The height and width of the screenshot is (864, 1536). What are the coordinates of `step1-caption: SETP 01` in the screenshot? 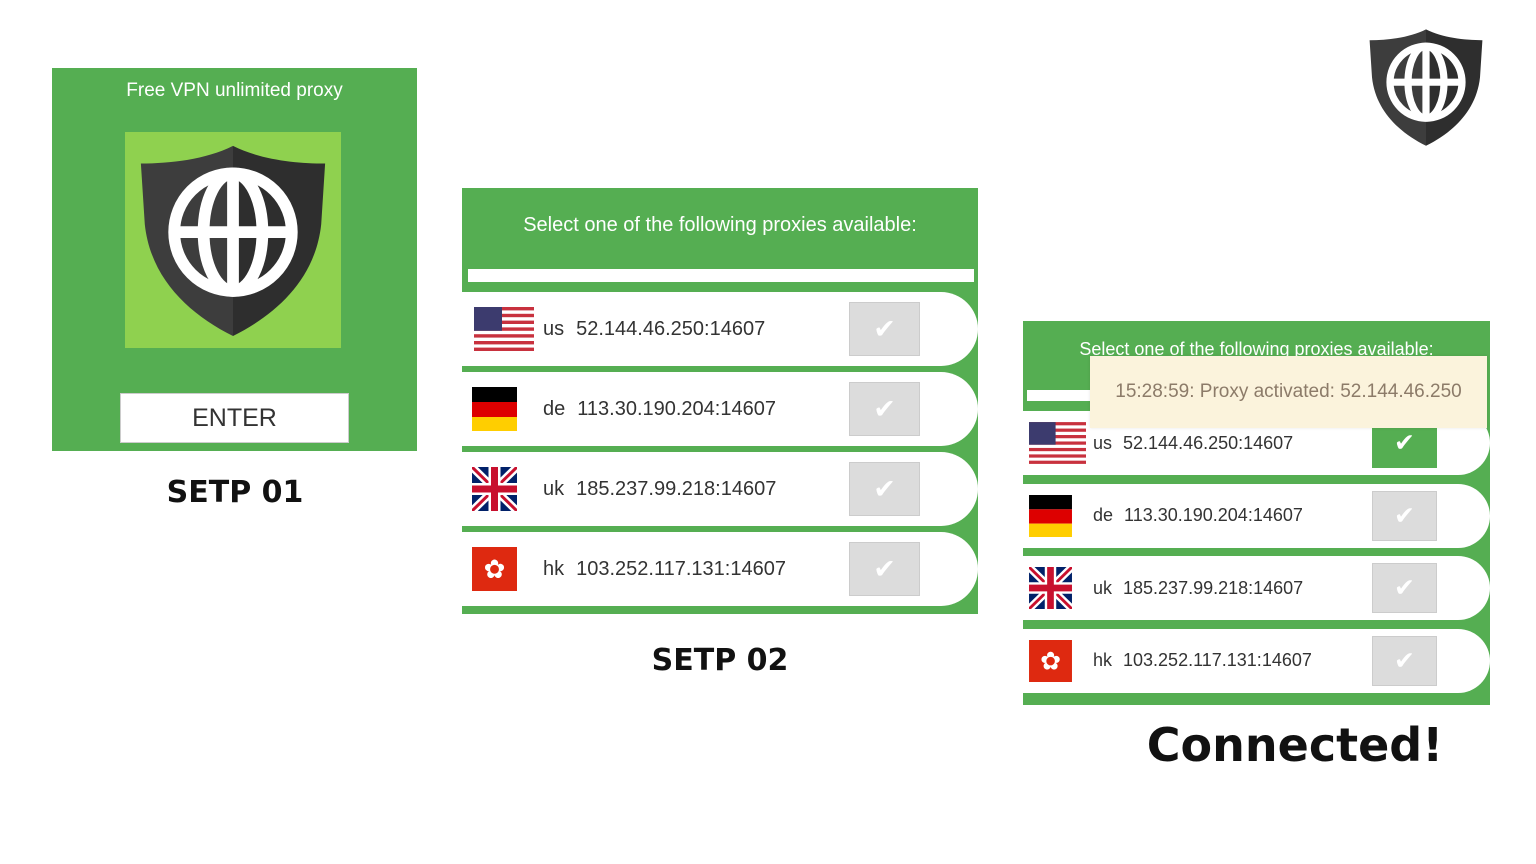 It's located at (235, 492).